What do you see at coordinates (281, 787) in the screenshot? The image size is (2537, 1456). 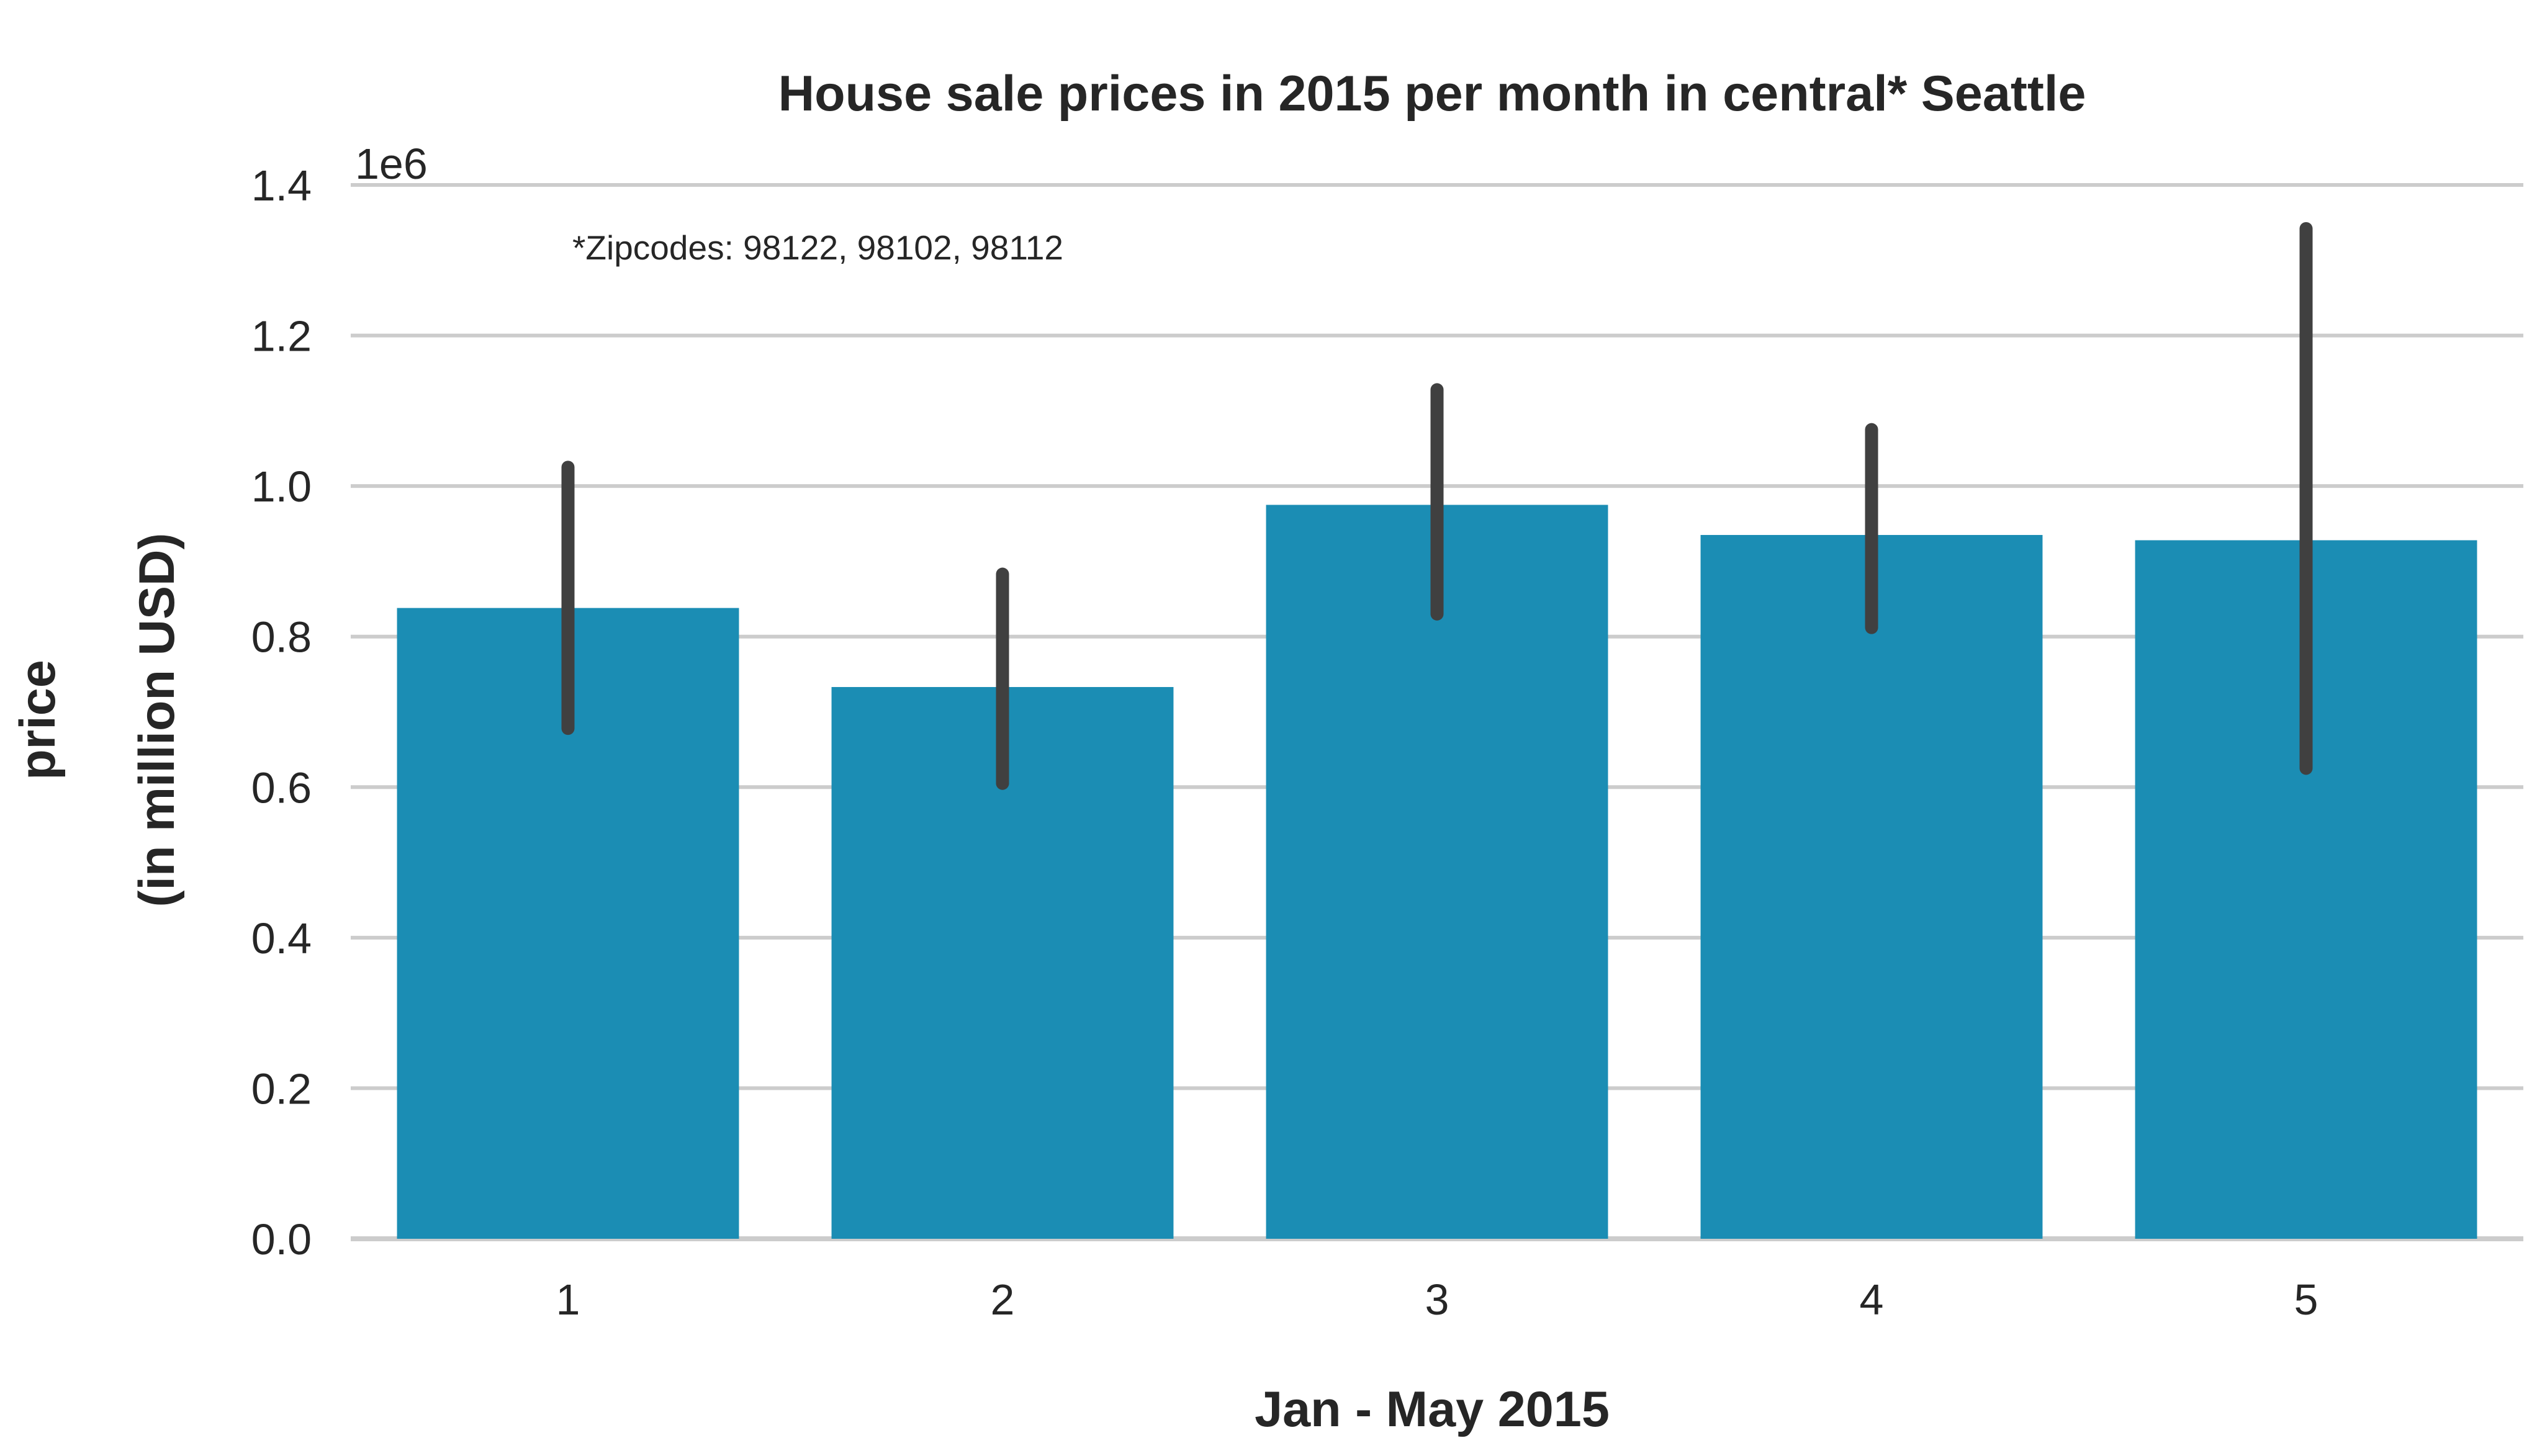 I see `y-tick-label: 0.6` at bounding box center [281, 787].